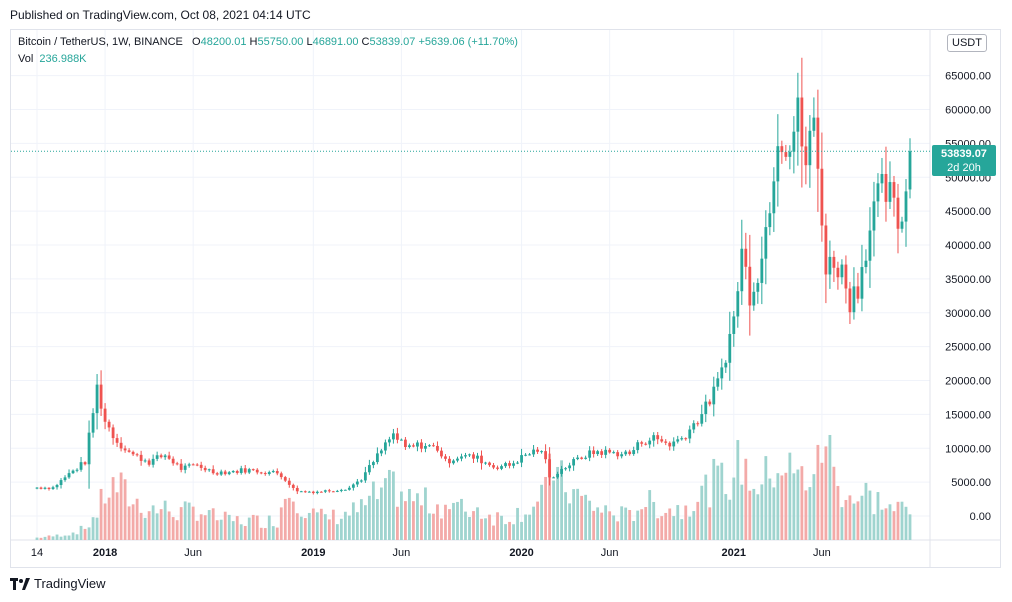 Image resolution: width=1012 pixels, height=602 pixels. Describe the element at coordinates (964, 154) in the screenshot. I see `last-price-value: 53839.07` at that location.